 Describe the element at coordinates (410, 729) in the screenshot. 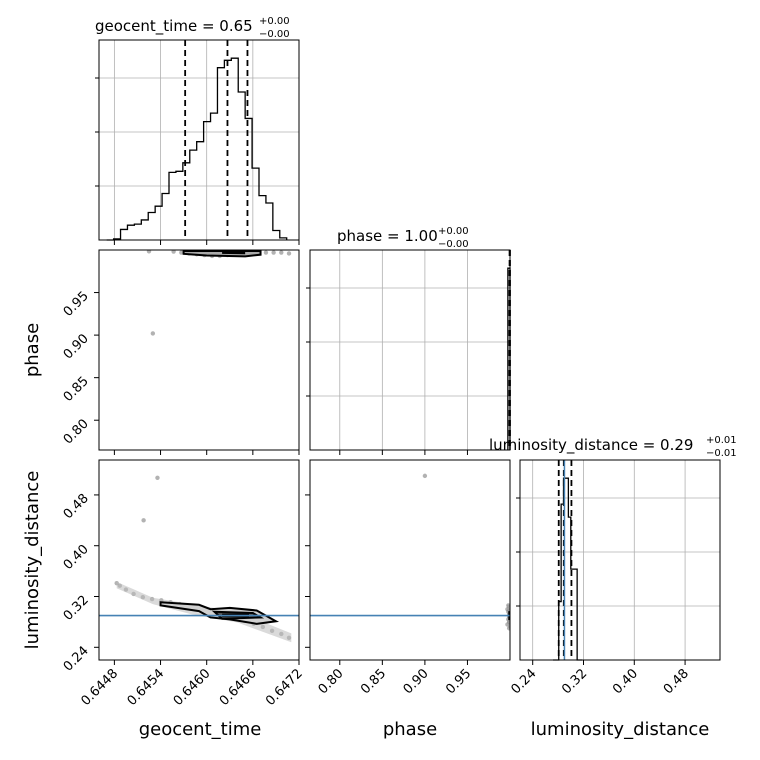

I see `xlabel-phase: phase` at that location.